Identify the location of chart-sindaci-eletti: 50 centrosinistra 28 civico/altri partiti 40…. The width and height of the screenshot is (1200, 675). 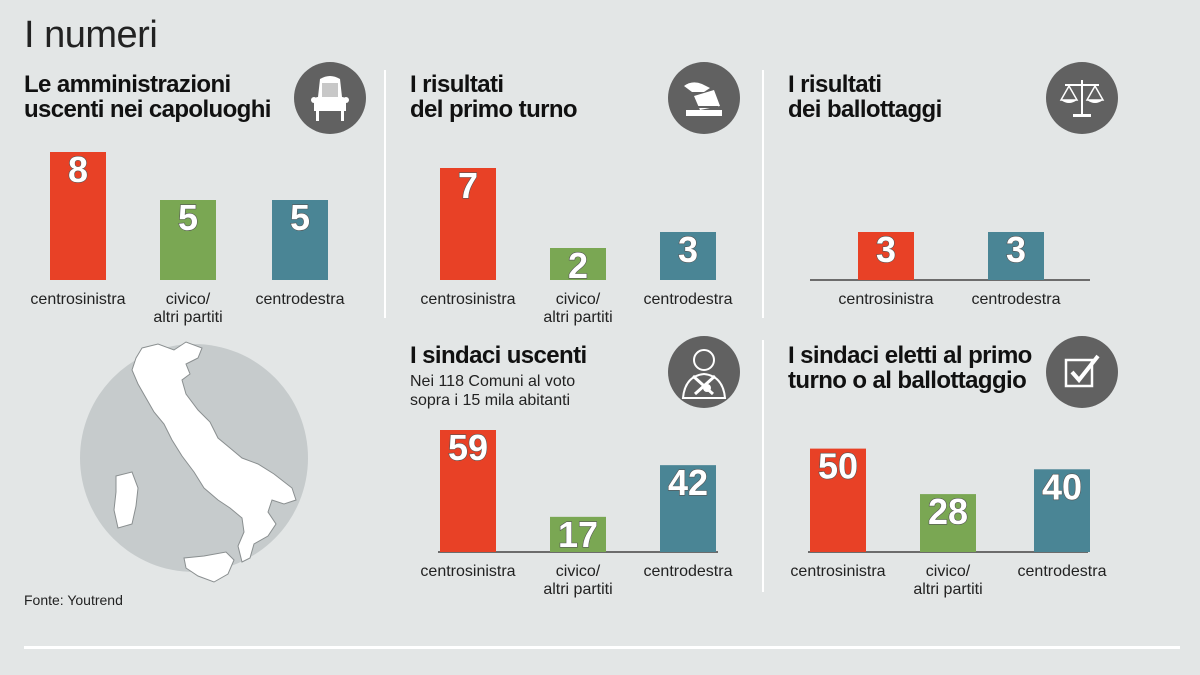
(948, 521).